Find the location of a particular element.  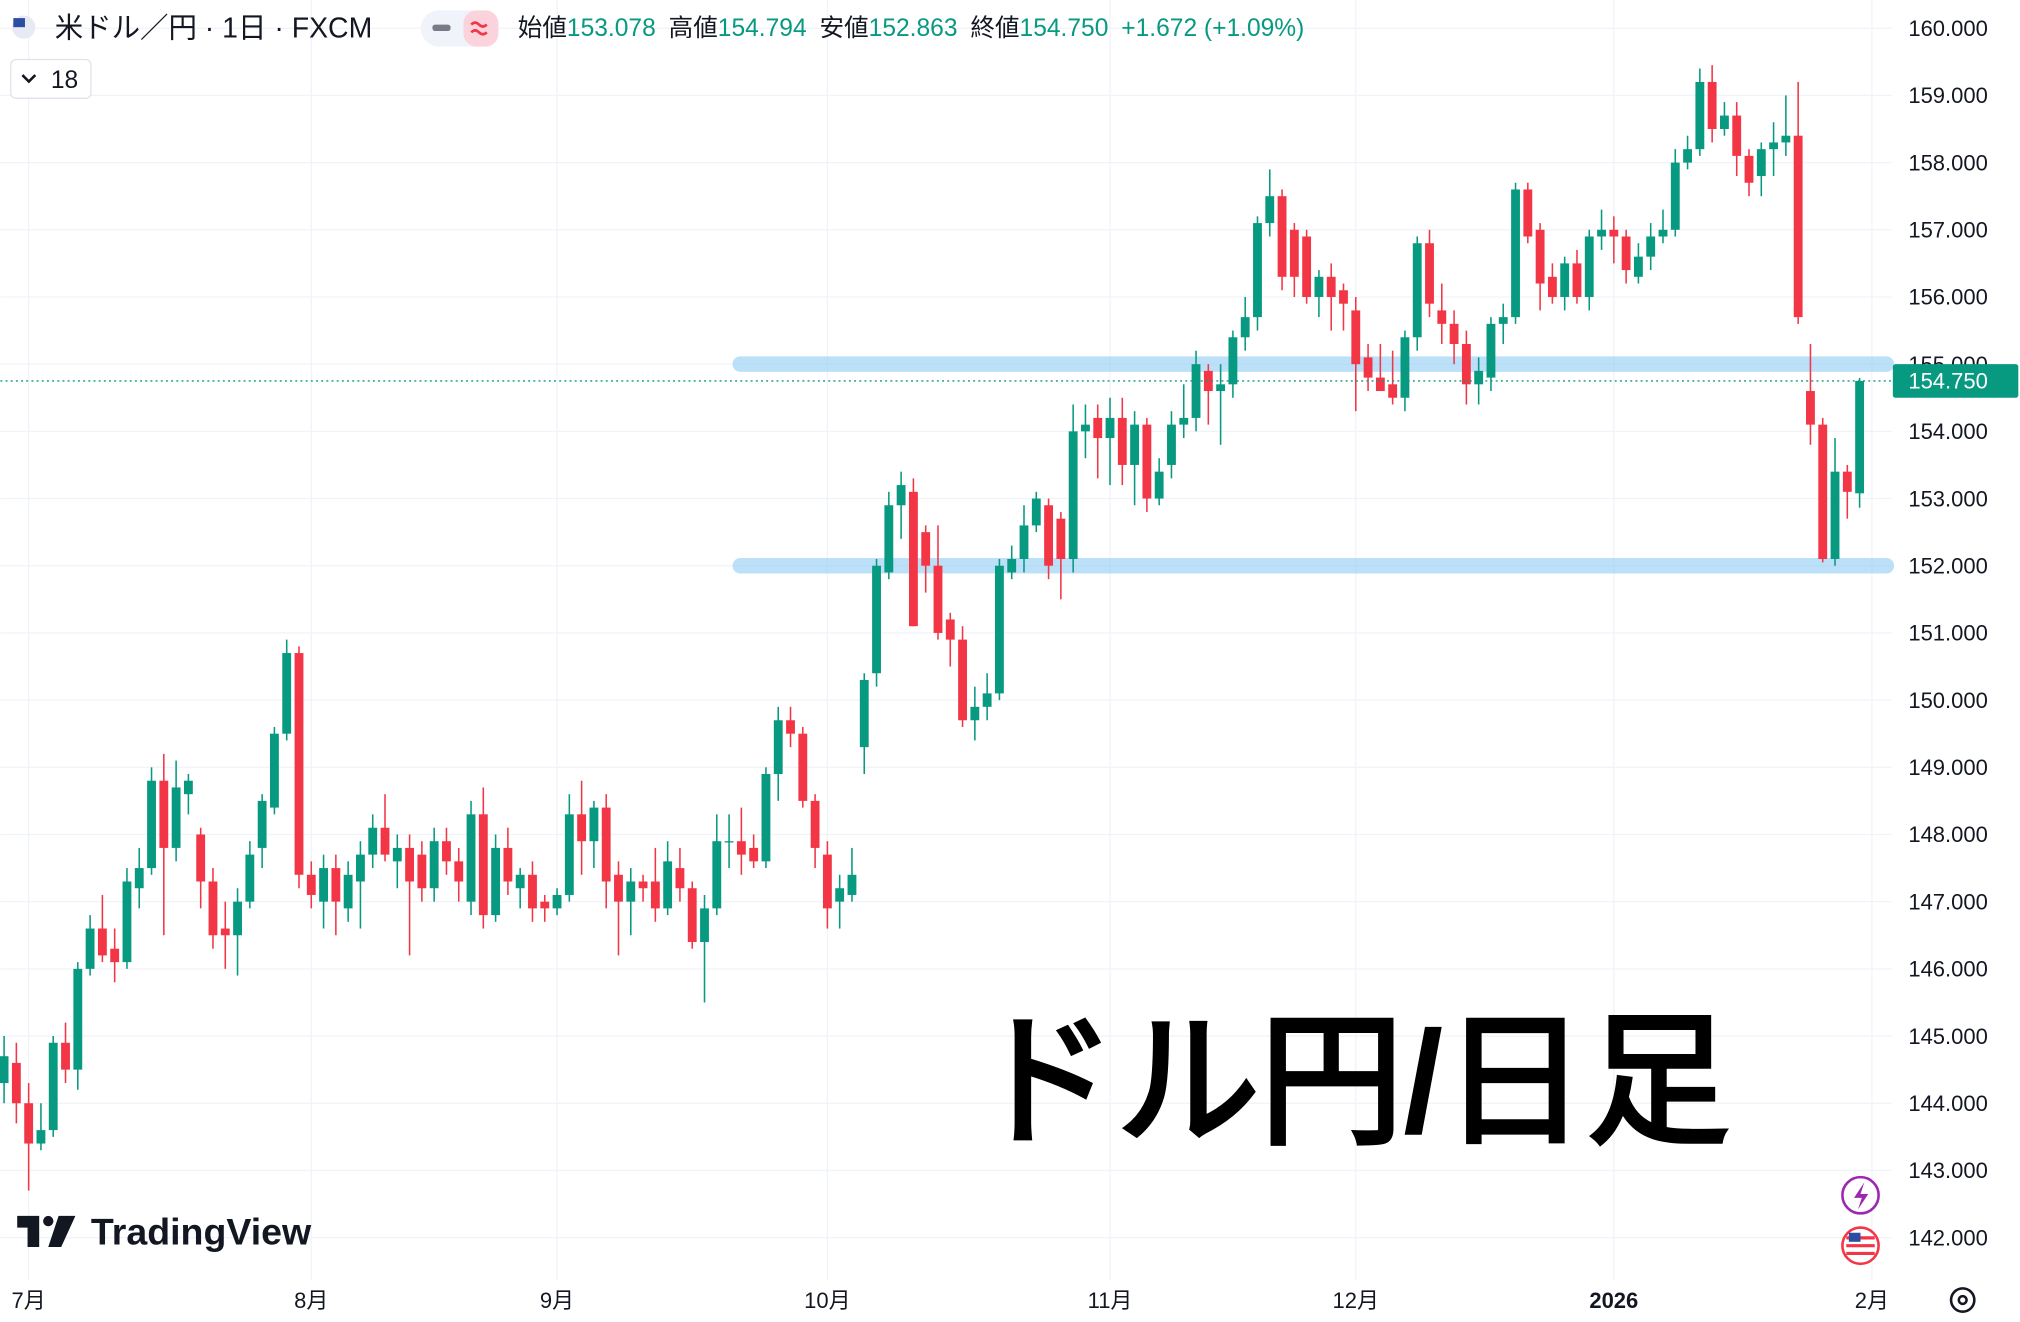

y-tick-label: 158.000 is located at coordinates (1947, 162).